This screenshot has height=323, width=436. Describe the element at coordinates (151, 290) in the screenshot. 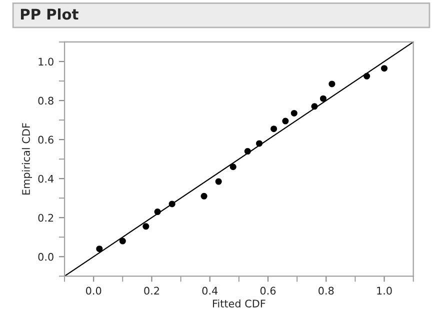

I see `x-tick-label: 0.2` at that location.